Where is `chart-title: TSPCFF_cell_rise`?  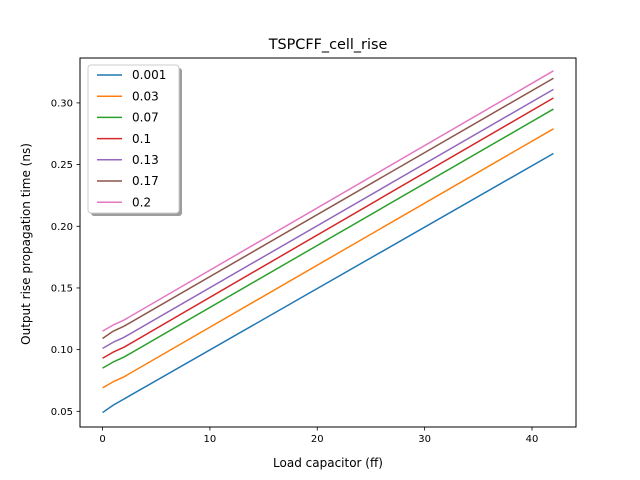 chart-title: TSPCFF_cell_rise is located at coordinates (328, 45).